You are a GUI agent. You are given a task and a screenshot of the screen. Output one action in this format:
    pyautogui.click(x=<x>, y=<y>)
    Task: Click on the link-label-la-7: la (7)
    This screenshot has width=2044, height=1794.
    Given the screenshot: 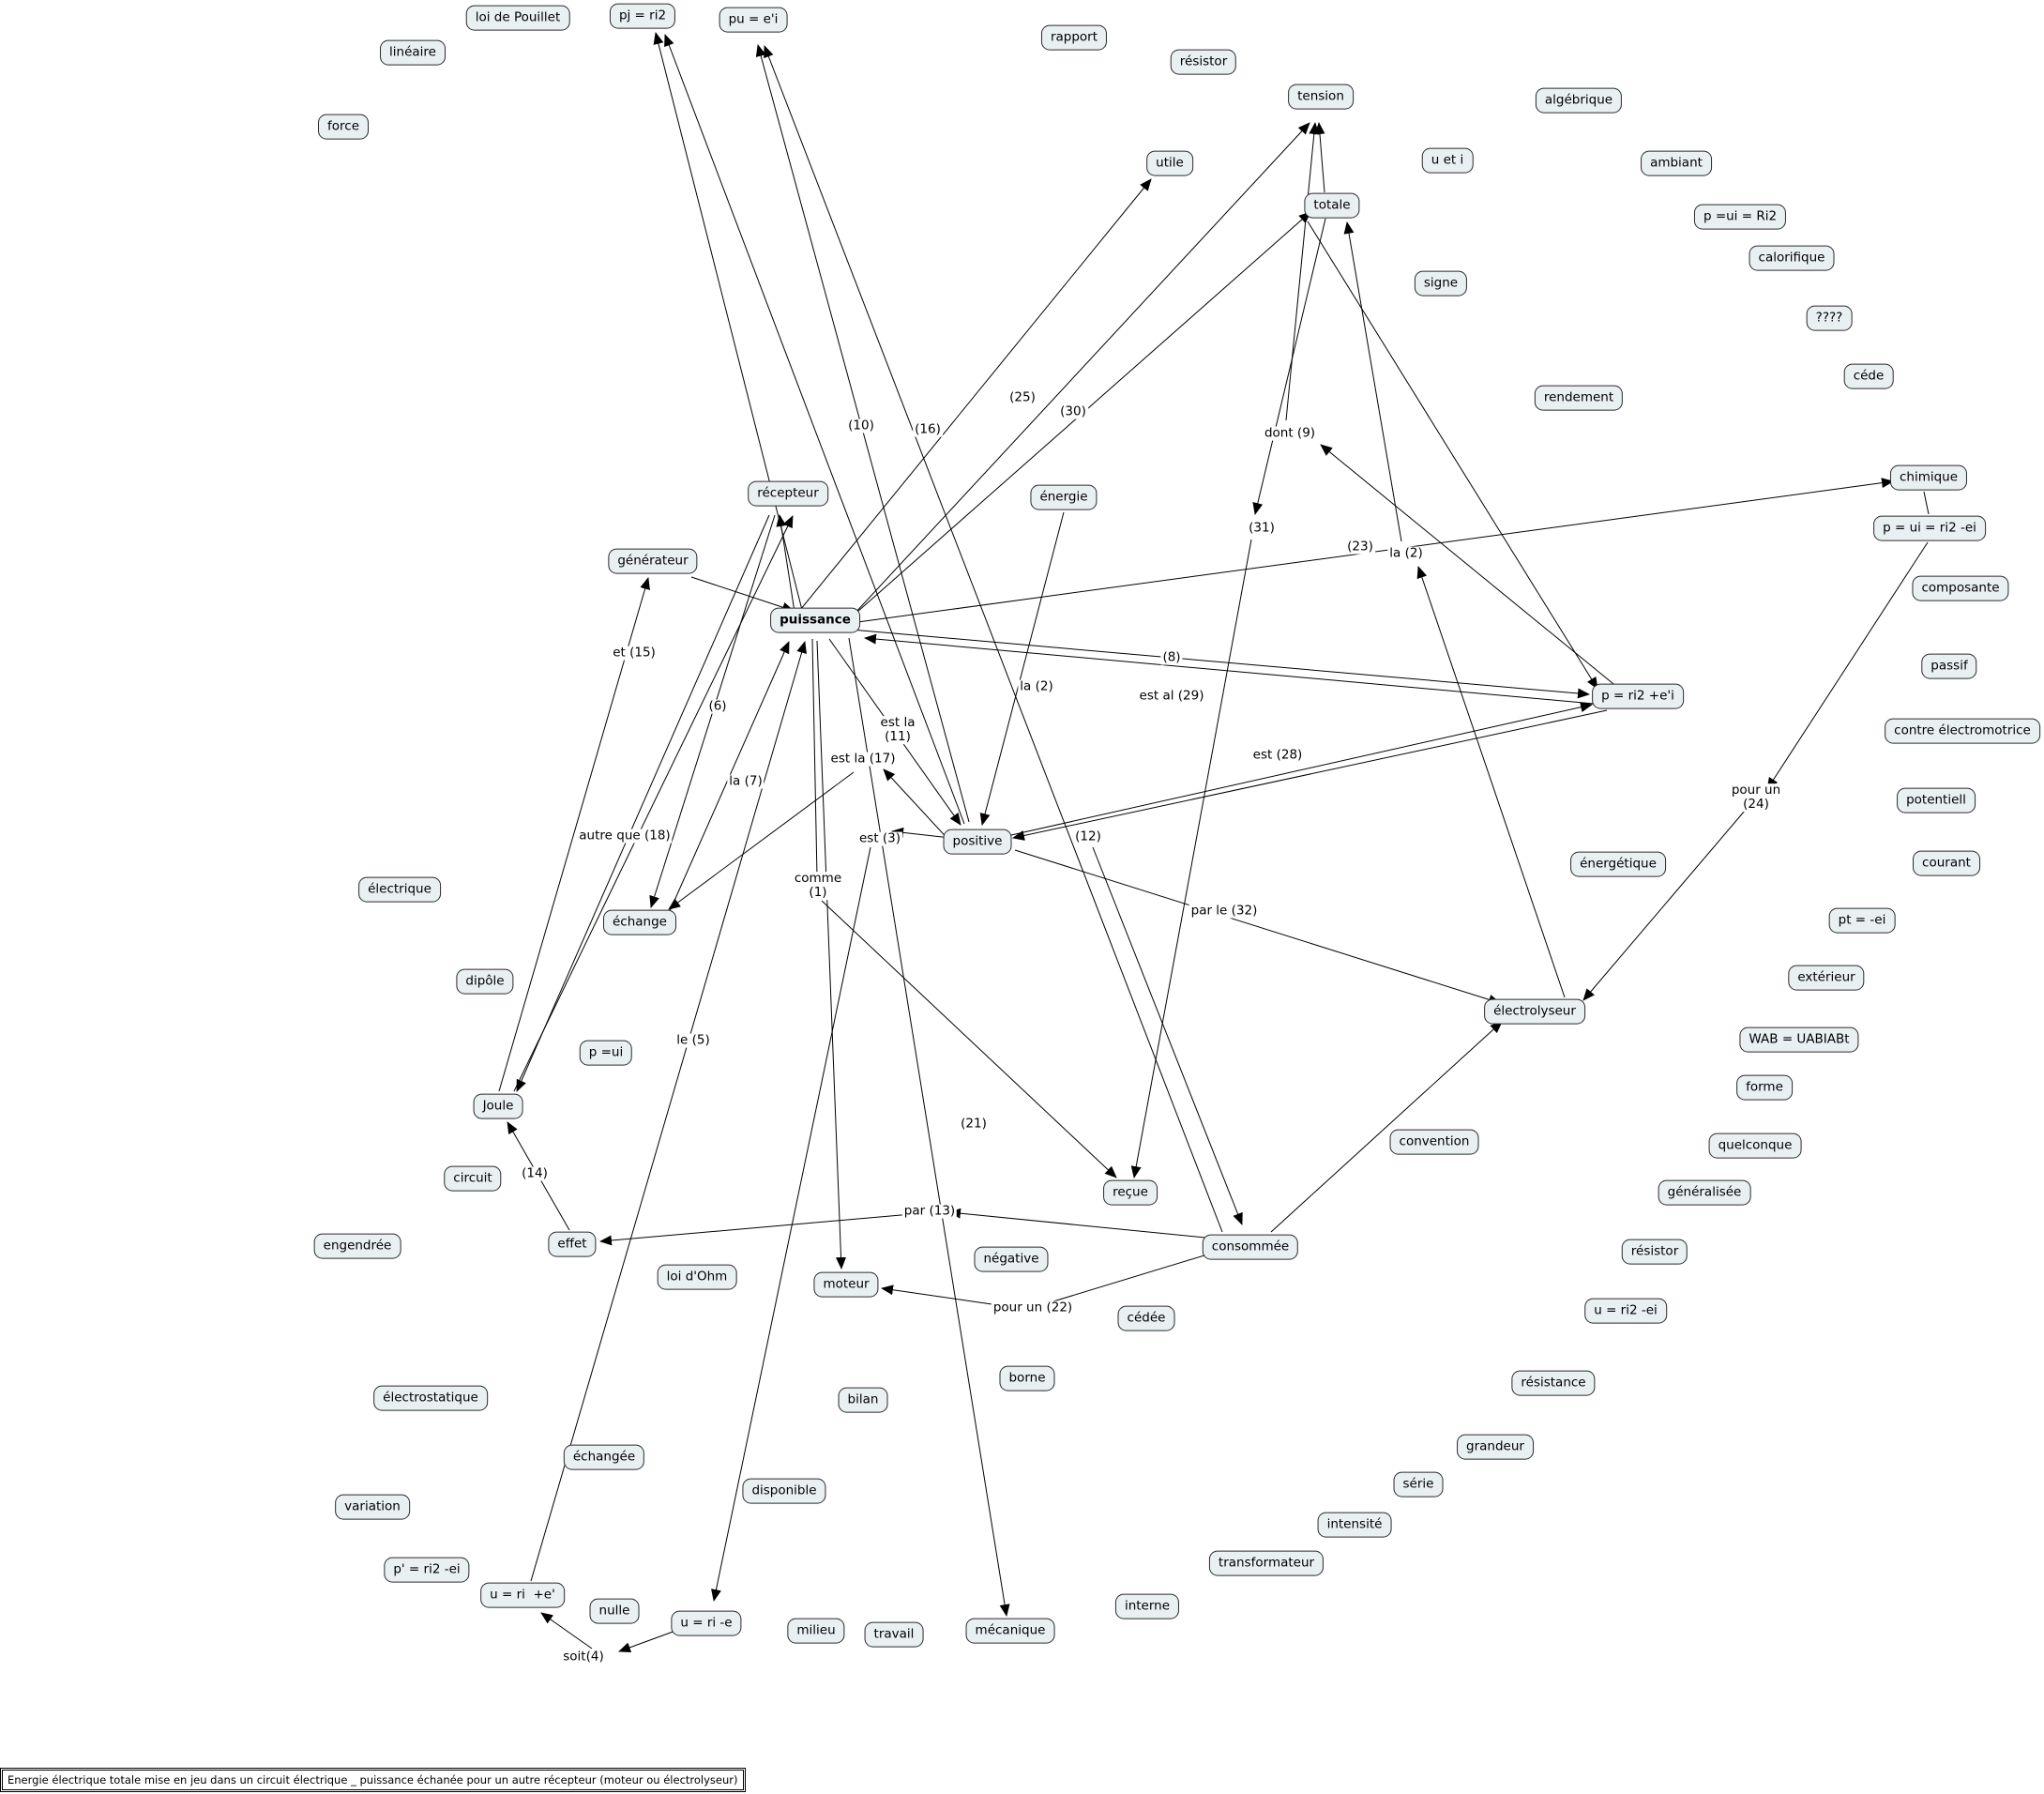 What is the action you would take?
    pyautogui.click(x=746, y=781)
    